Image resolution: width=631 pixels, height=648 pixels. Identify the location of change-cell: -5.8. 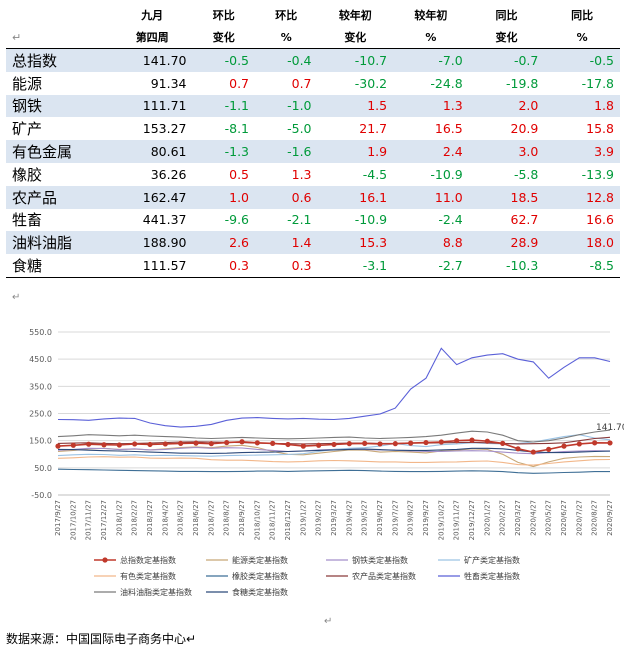
(526, 174).